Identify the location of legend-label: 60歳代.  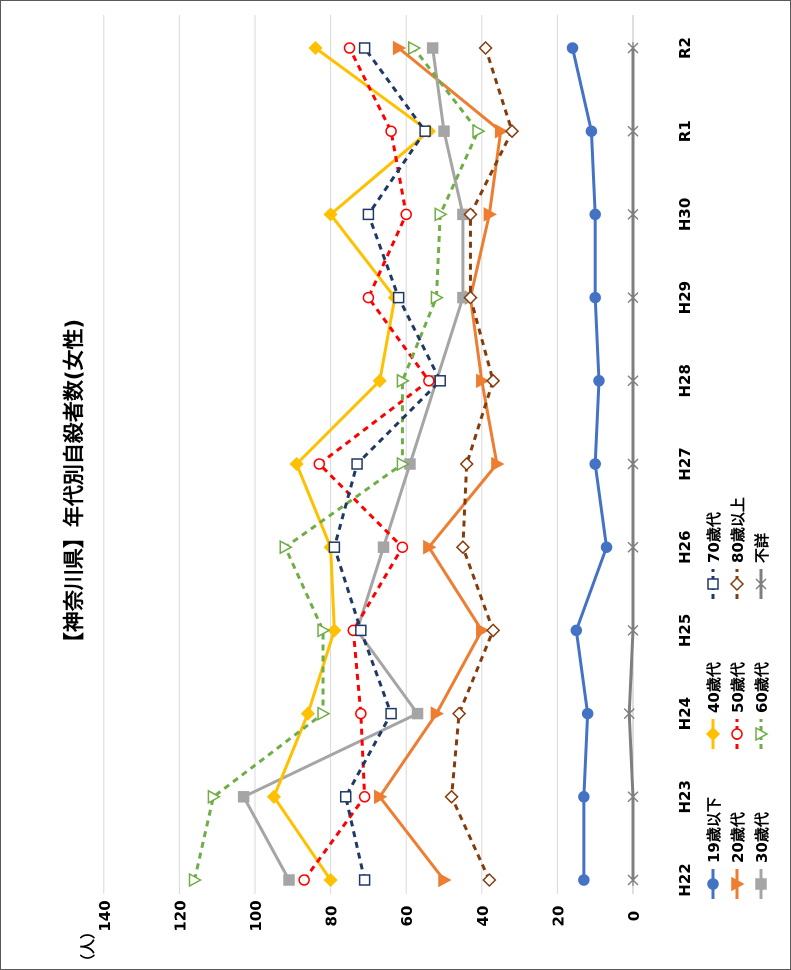
(762, 687).